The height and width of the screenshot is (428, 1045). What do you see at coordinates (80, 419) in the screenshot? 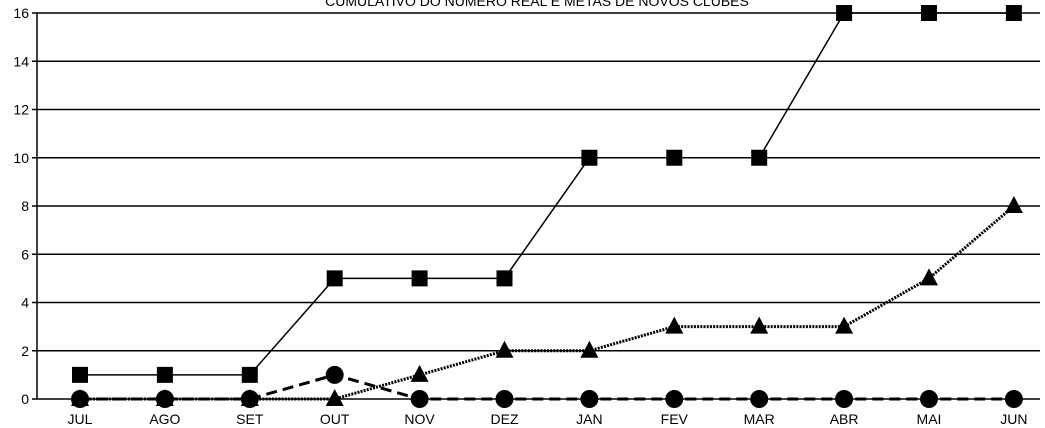
I see `x-tick-label: JUL` at bounding box center [80, 419].